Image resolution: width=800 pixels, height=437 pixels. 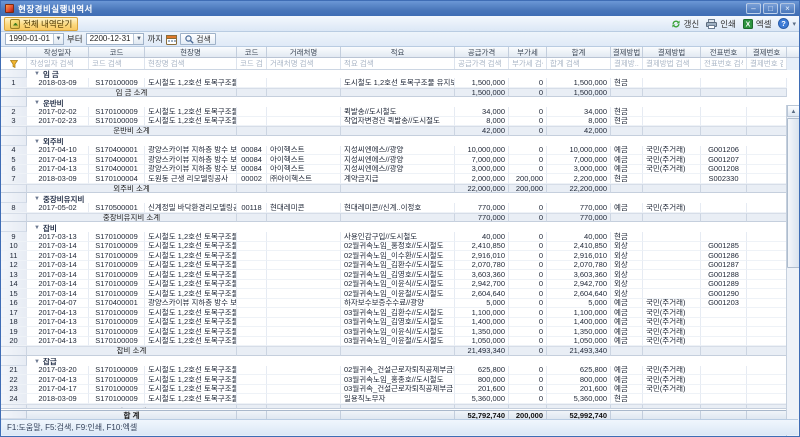 I want to click on cell-slip, so click(x=724, y=112).